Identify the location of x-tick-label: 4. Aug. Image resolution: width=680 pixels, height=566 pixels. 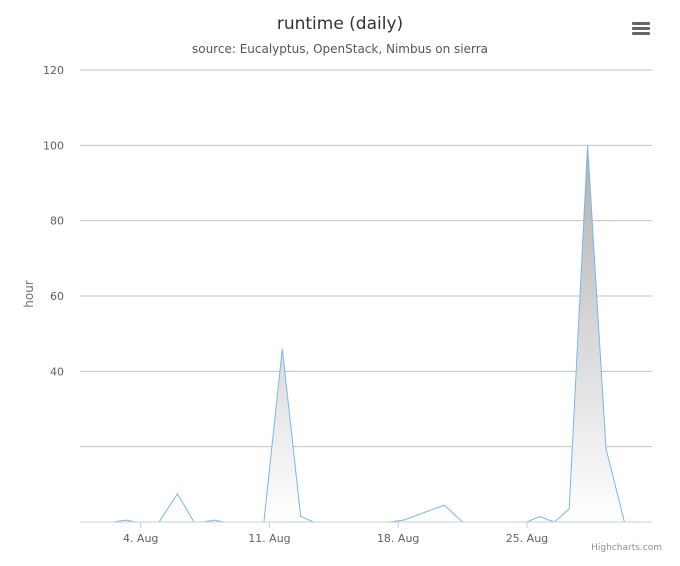
(140, 538).